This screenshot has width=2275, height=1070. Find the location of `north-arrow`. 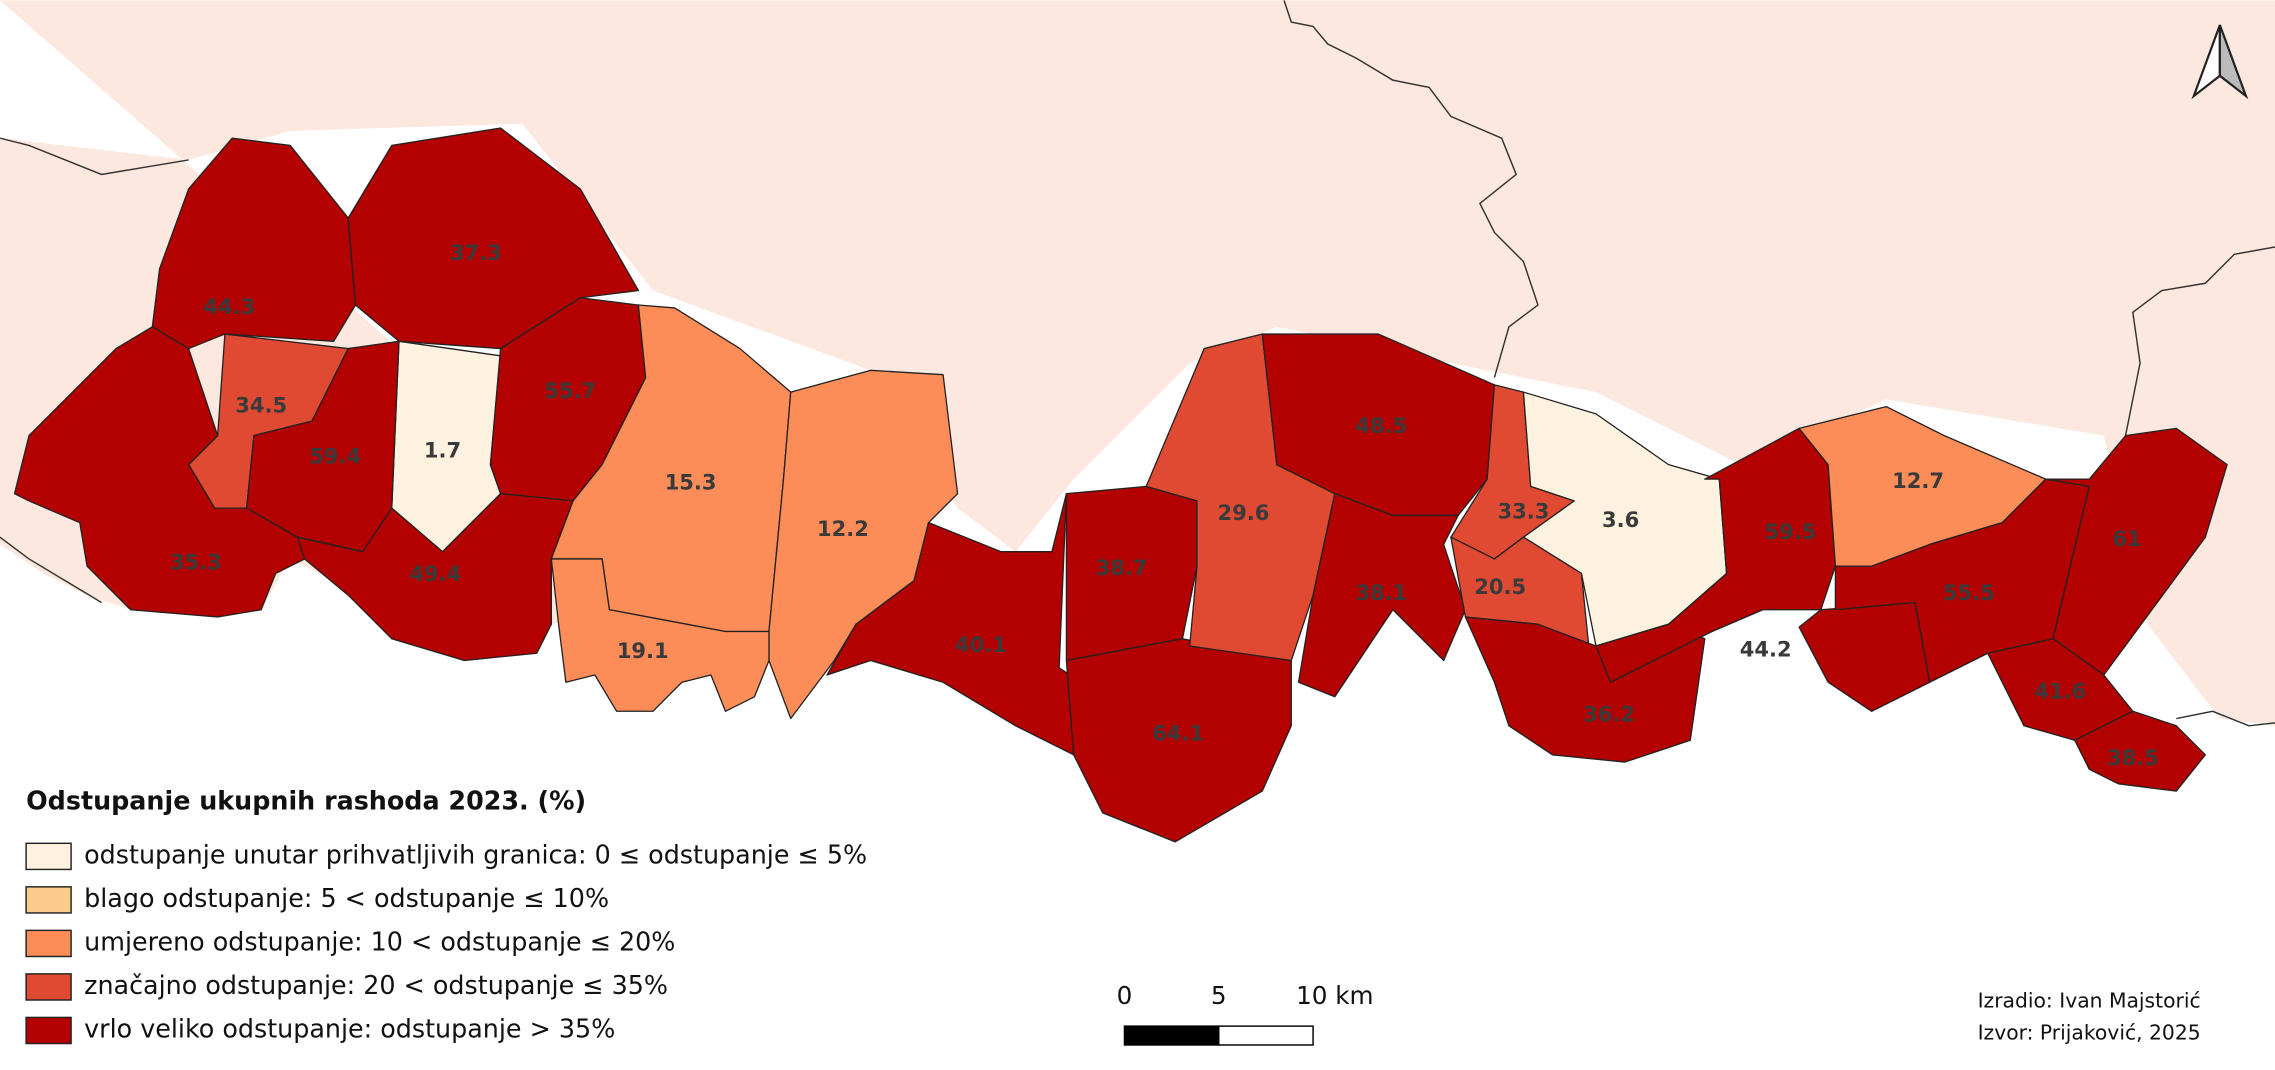

north-arrow is located at coordinates (2220, 62).